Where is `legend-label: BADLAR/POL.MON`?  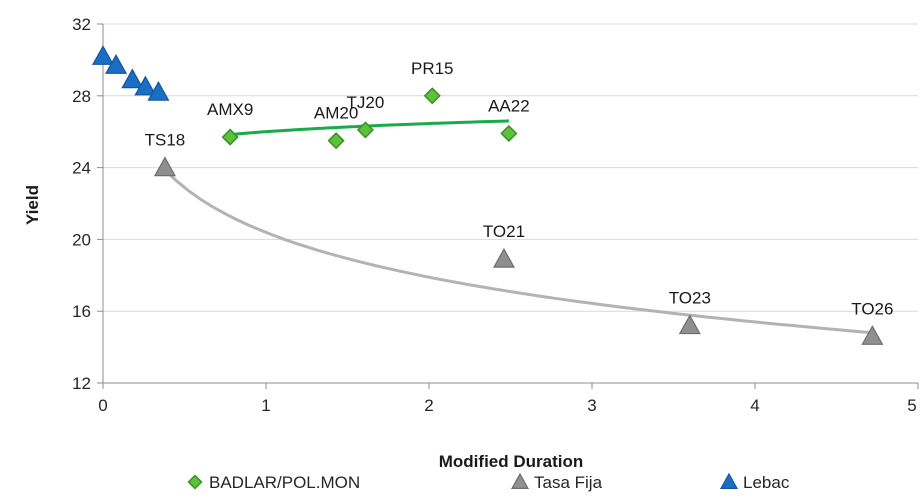
legend-label: BADLAR/POL.MON is located at coordinates (284, 482).